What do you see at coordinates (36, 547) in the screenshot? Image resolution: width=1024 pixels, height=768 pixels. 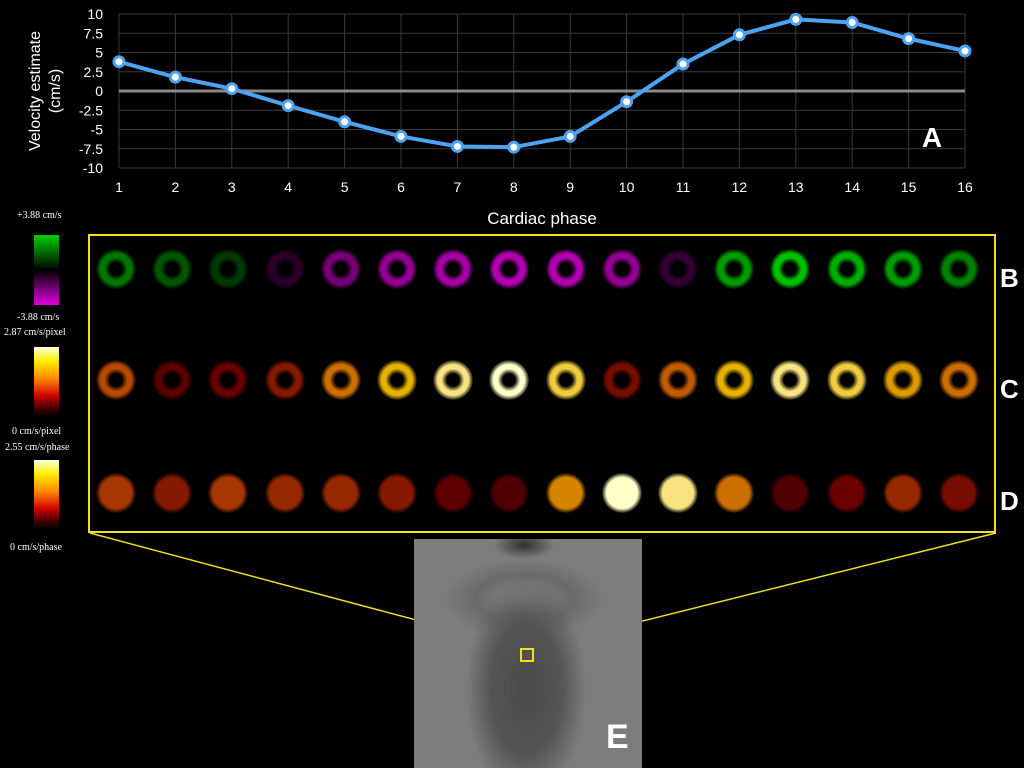 I see `colorbar-d-min-label: 0 cm/s/phase` at bounding box center [36, 547].